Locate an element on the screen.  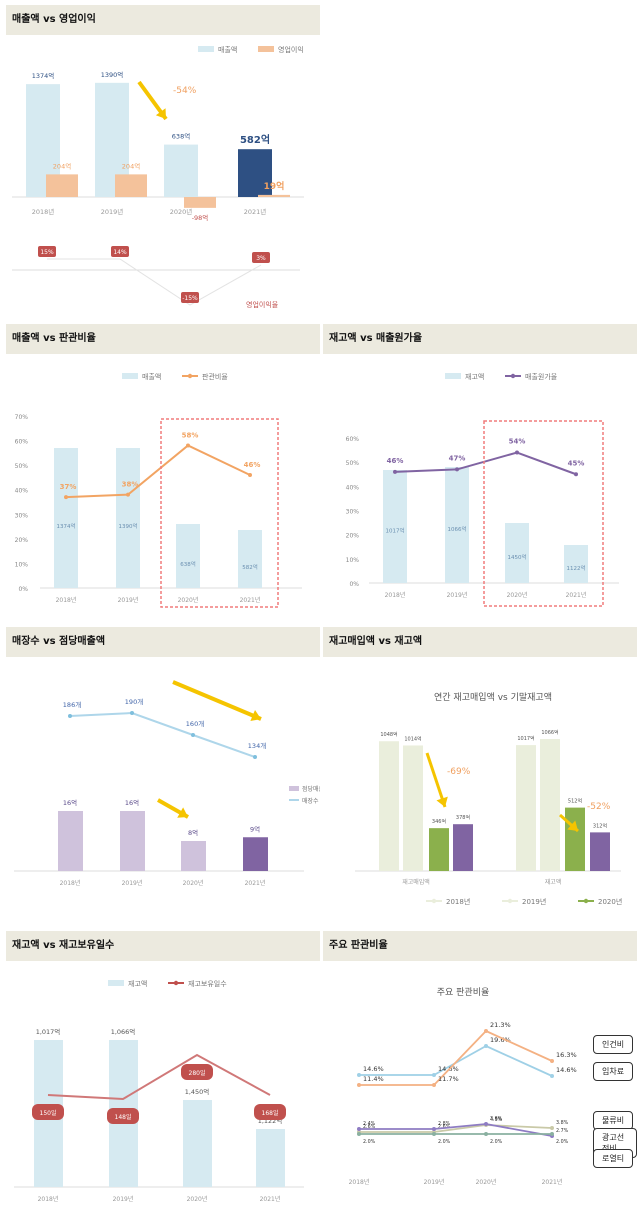
cogs-ratio-point is located at coordinates (457, 469).